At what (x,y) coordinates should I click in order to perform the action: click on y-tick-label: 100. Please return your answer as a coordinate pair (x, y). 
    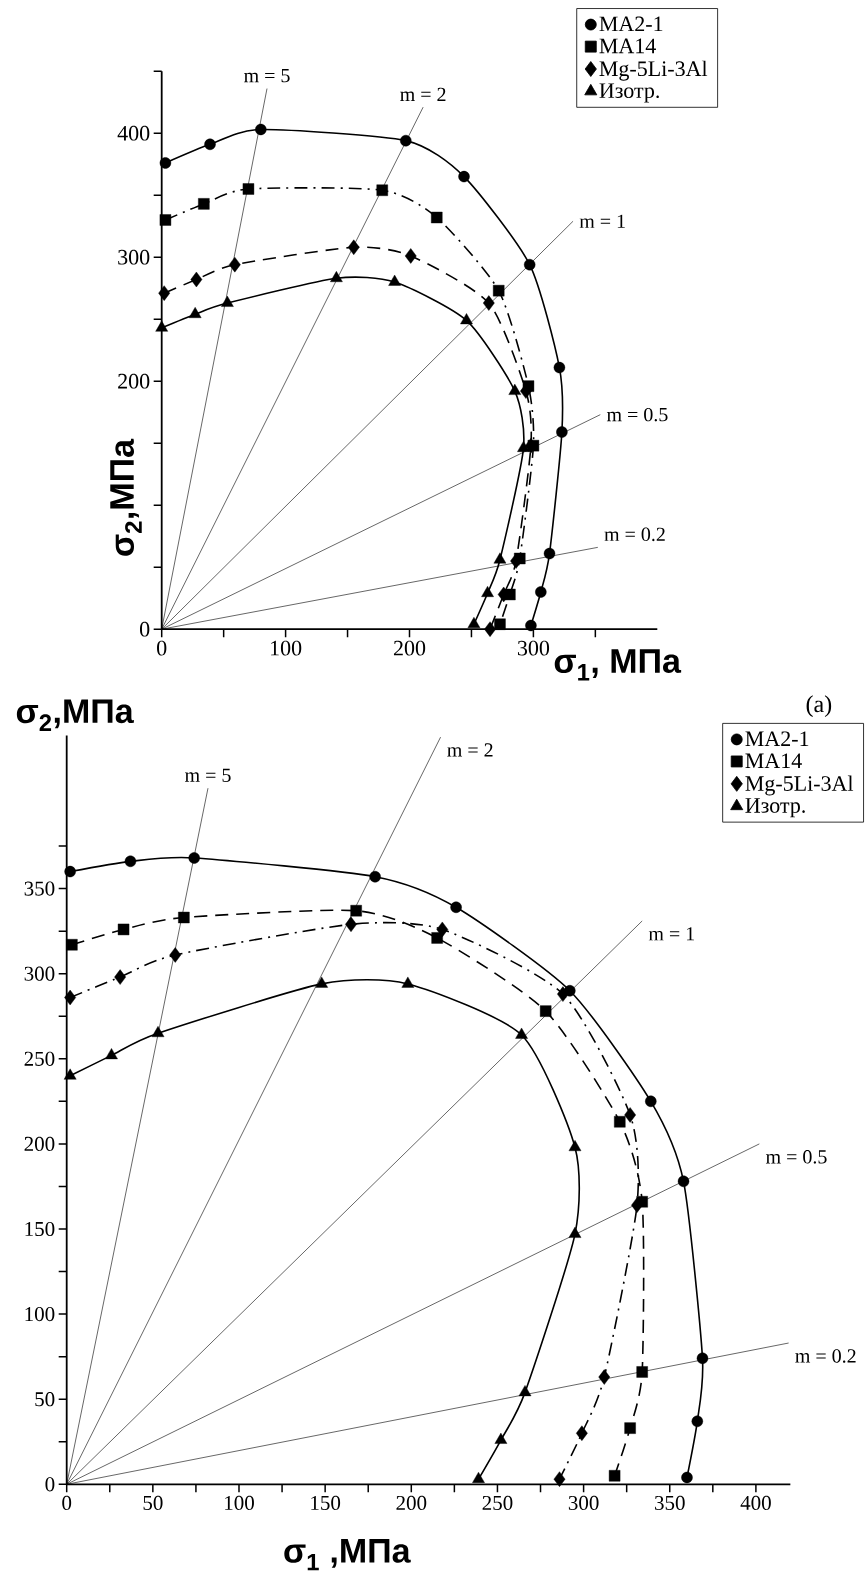
    Looking at the image, I should click on (40, 1314).